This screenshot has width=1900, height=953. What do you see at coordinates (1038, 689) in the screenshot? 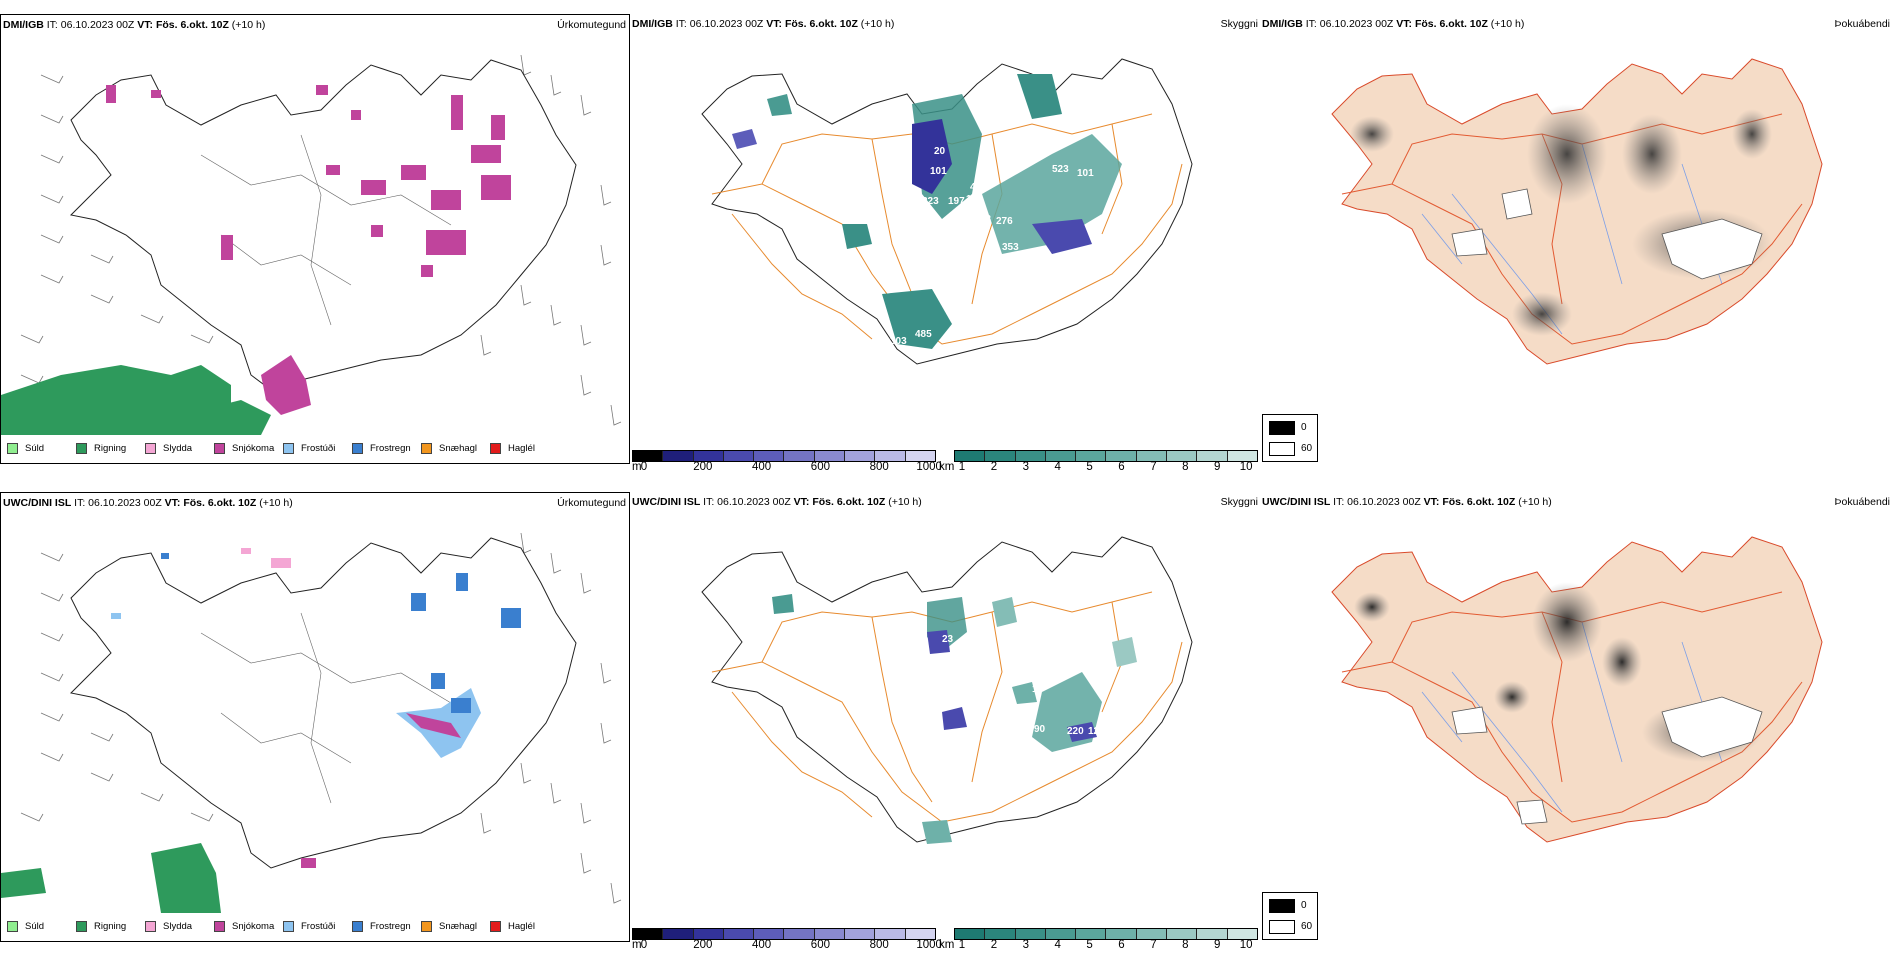
I see `cloud-label: 18` at bounding box center [1038, 689].